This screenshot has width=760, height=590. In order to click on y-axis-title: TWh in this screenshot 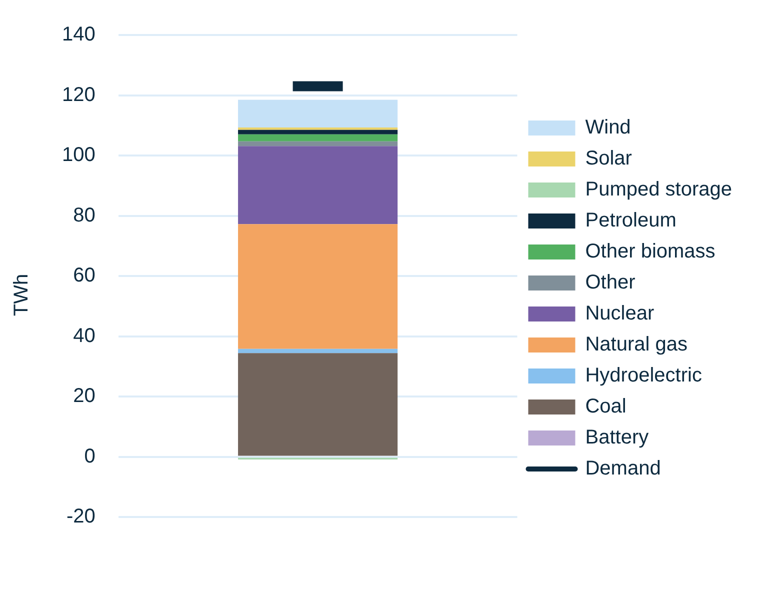, I will do `click(21, 295)`.